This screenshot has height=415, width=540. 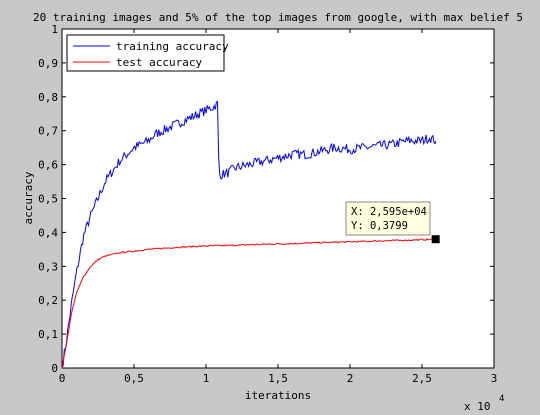 I want to click on x-exponent-label: x 10, so click(x=477, y=406).